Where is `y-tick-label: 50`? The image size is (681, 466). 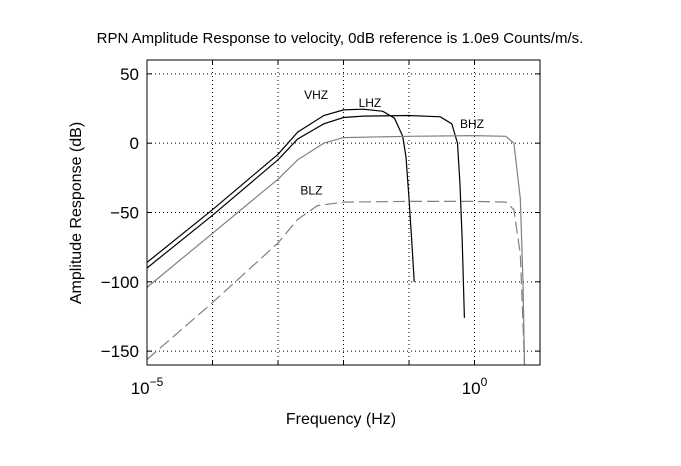 y-tick-label: 50 is located at coordinates (129, 74).